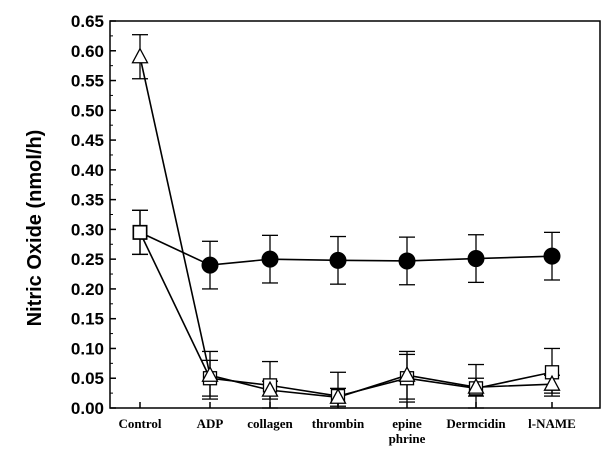 This screenshot has width=606, height=454. Describe the element at coordinates (87, 229) in the screenshot. I see `y-tick-label: 0.30` at that location.